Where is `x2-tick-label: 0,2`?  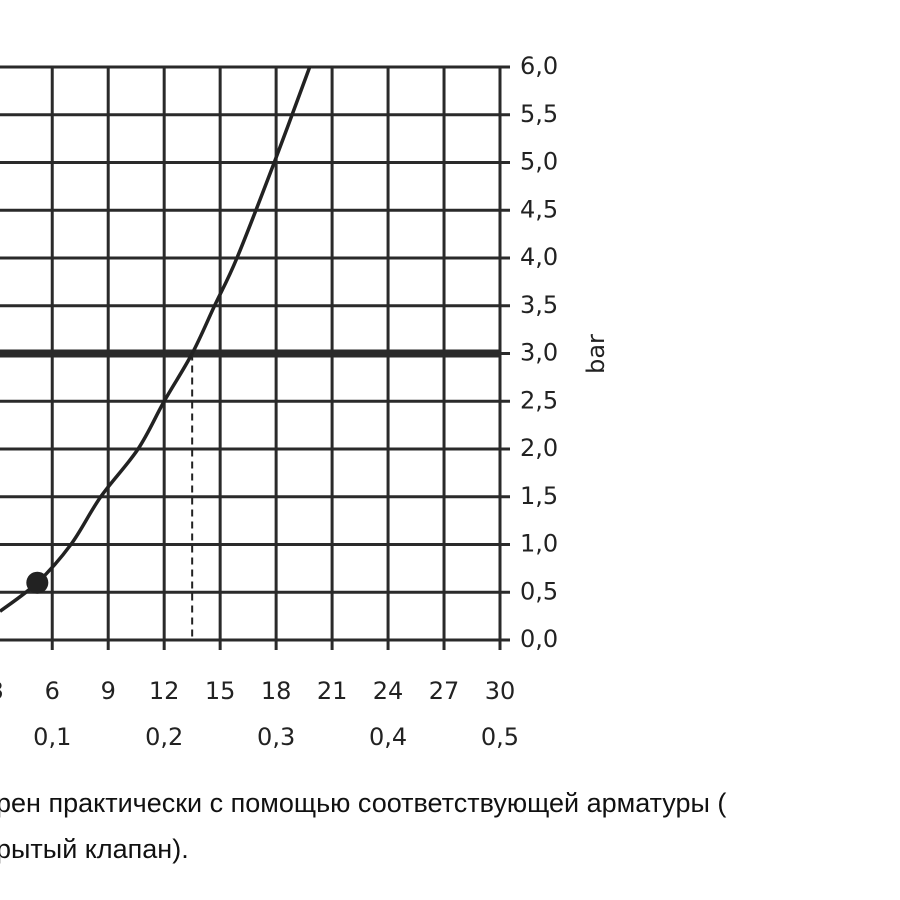 x2-tick-label: 0,2 is located at coordinates (164, 737).